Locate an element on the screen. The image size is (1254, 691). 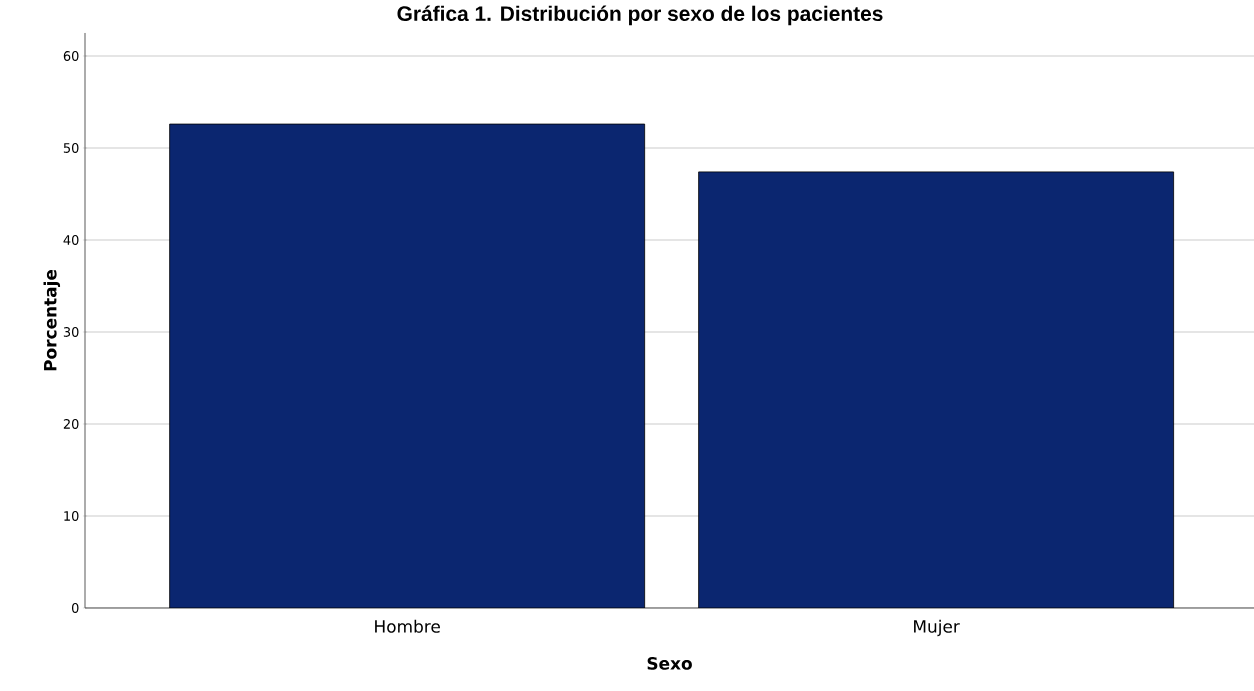
chart-title: Gráfica 1. Distribución por sexo de los pacientes is located at coordinates (640, 15).